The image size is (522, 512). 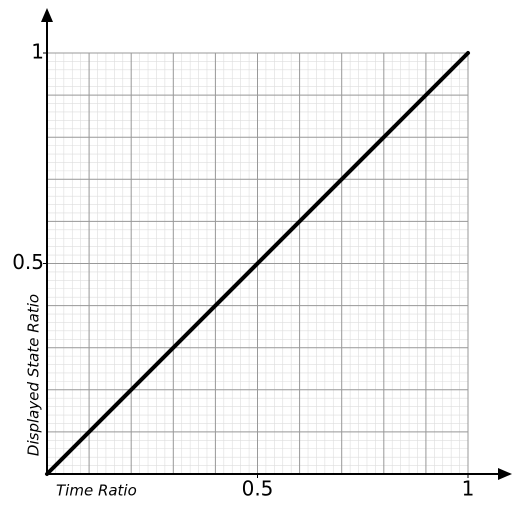 What do you see at coordinates (37, 52) in the screenshot?
I see `y-tick-label: 1` at bounding box center [37, 52].